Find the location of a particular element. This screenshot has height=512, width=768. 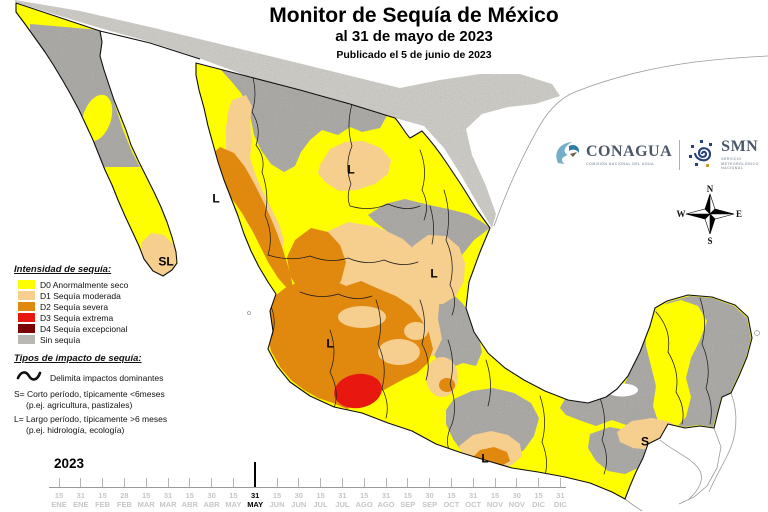

legend-item-D0: D0 Anormalmente seco is located at coordinates (106, 284).